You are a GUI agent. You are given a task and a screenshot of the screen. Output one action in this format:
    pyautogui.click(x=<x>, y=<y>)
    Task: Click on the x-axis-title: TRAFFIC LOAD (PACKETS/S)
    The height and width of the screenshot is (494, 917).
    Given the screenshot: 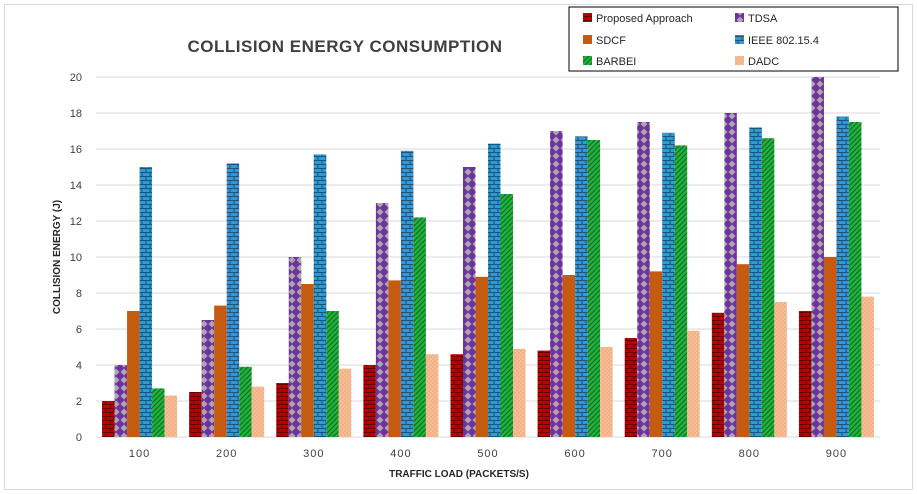 What is the action you would take?
    pyautogui.click(x=459, y=474)
    